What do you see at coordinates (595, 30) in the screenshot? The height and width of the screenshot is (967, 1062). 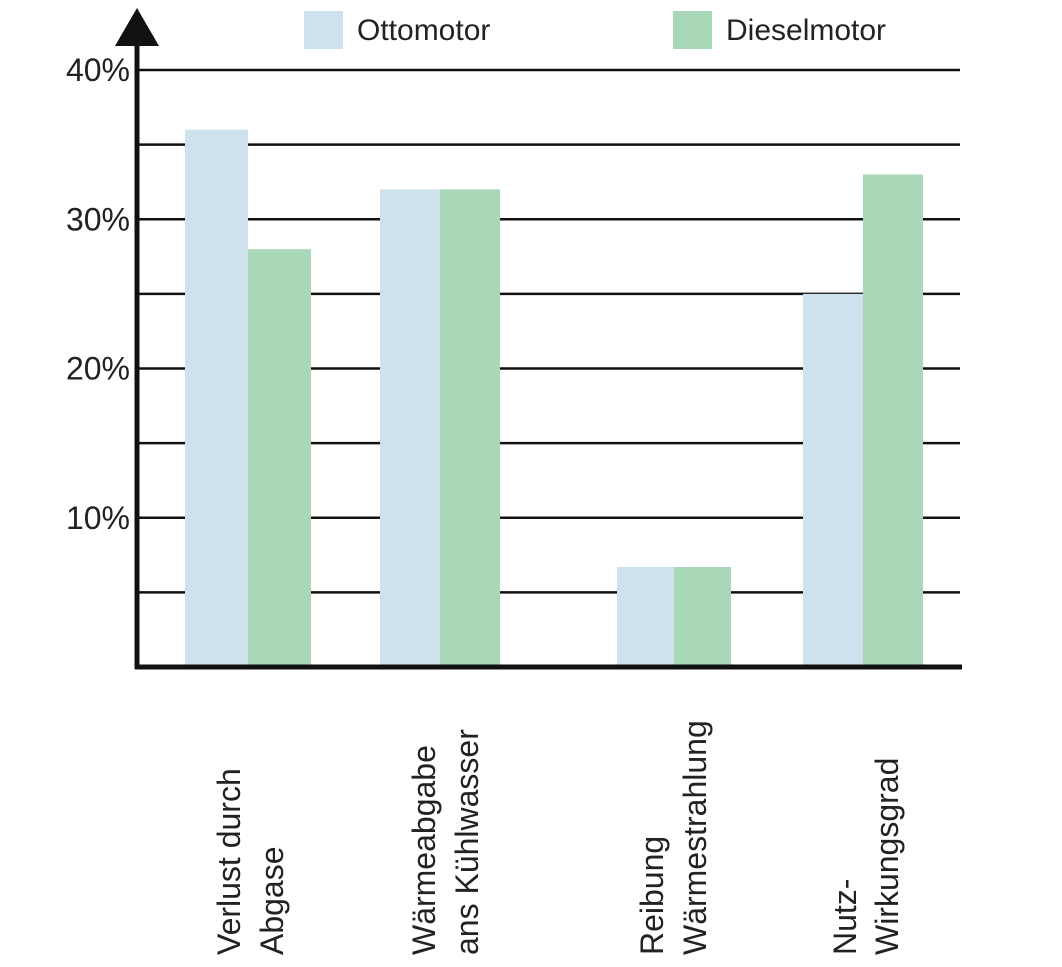 I see `legend: Ottomotor Dieselmotor` at bounding box center [595, 30].